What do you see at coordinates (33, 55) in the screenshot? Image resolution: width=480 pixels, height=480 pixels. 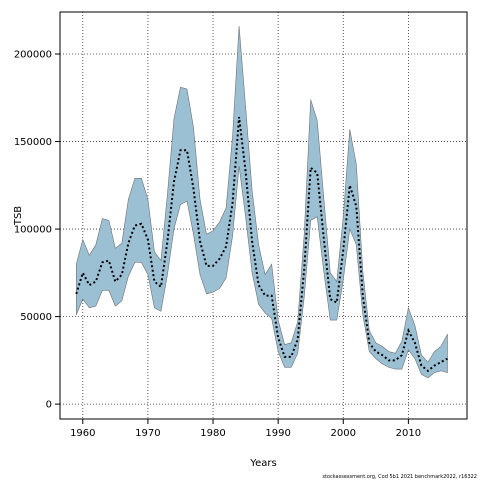 I see `y-tick-label: 200000` at bounding box center [33, 55].